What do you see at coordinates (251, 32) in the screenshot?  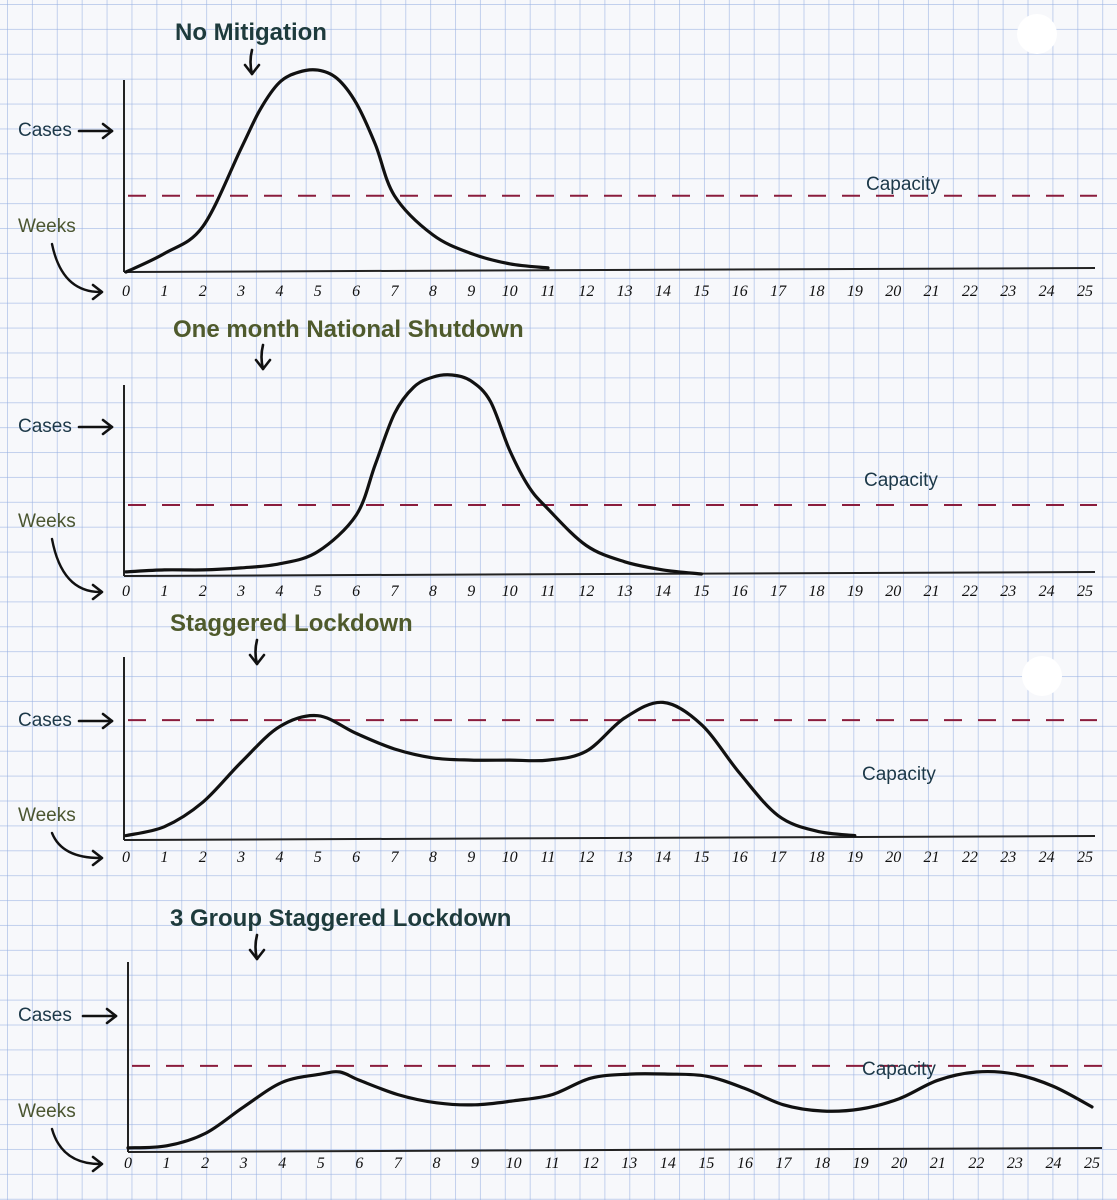 I see `chart-title: No Mitigation` at bounding box center [251, 32].